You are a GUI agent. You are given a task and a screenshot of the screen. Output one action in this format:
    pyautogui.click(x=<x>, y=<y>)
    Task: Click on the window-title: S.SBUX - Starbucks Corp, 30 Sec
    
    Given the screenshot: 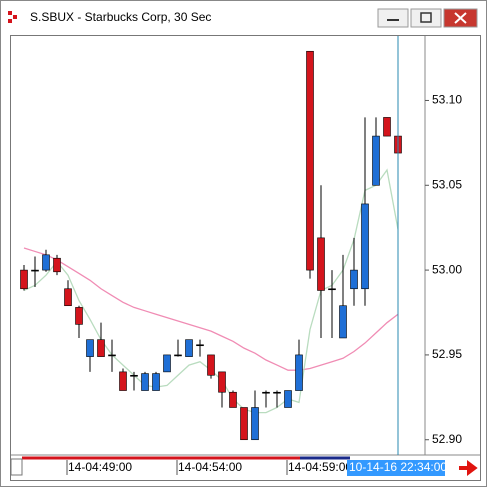 What is the action you would take?
    pyautogui.click(x=120, y=17)
    